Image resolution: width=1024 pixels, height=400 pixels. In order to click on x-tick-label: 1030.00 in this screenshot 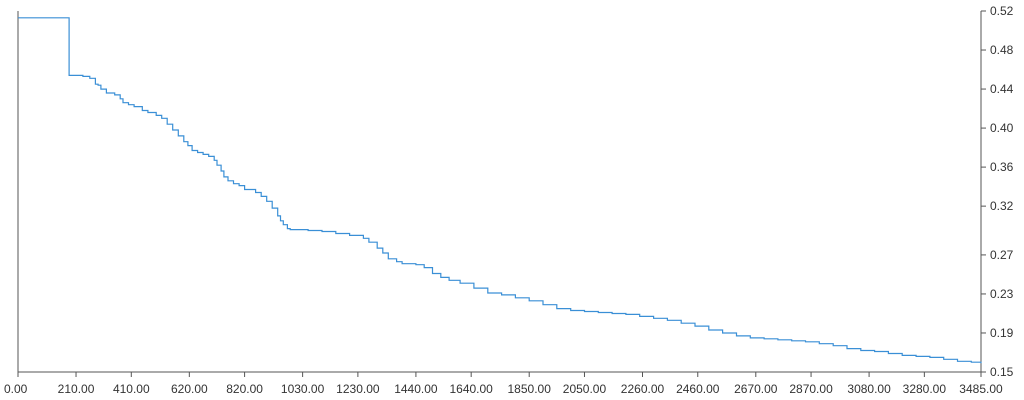, I will do `click(303, 389)`.